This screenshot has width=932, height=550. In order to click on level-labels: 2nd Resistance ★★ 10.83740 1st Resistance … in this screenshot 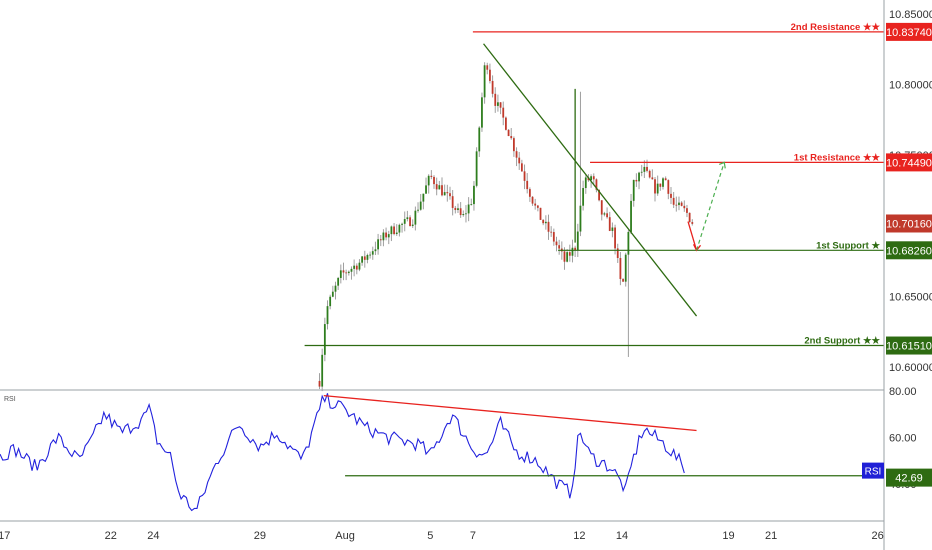, I will do `click(861, 188)`.